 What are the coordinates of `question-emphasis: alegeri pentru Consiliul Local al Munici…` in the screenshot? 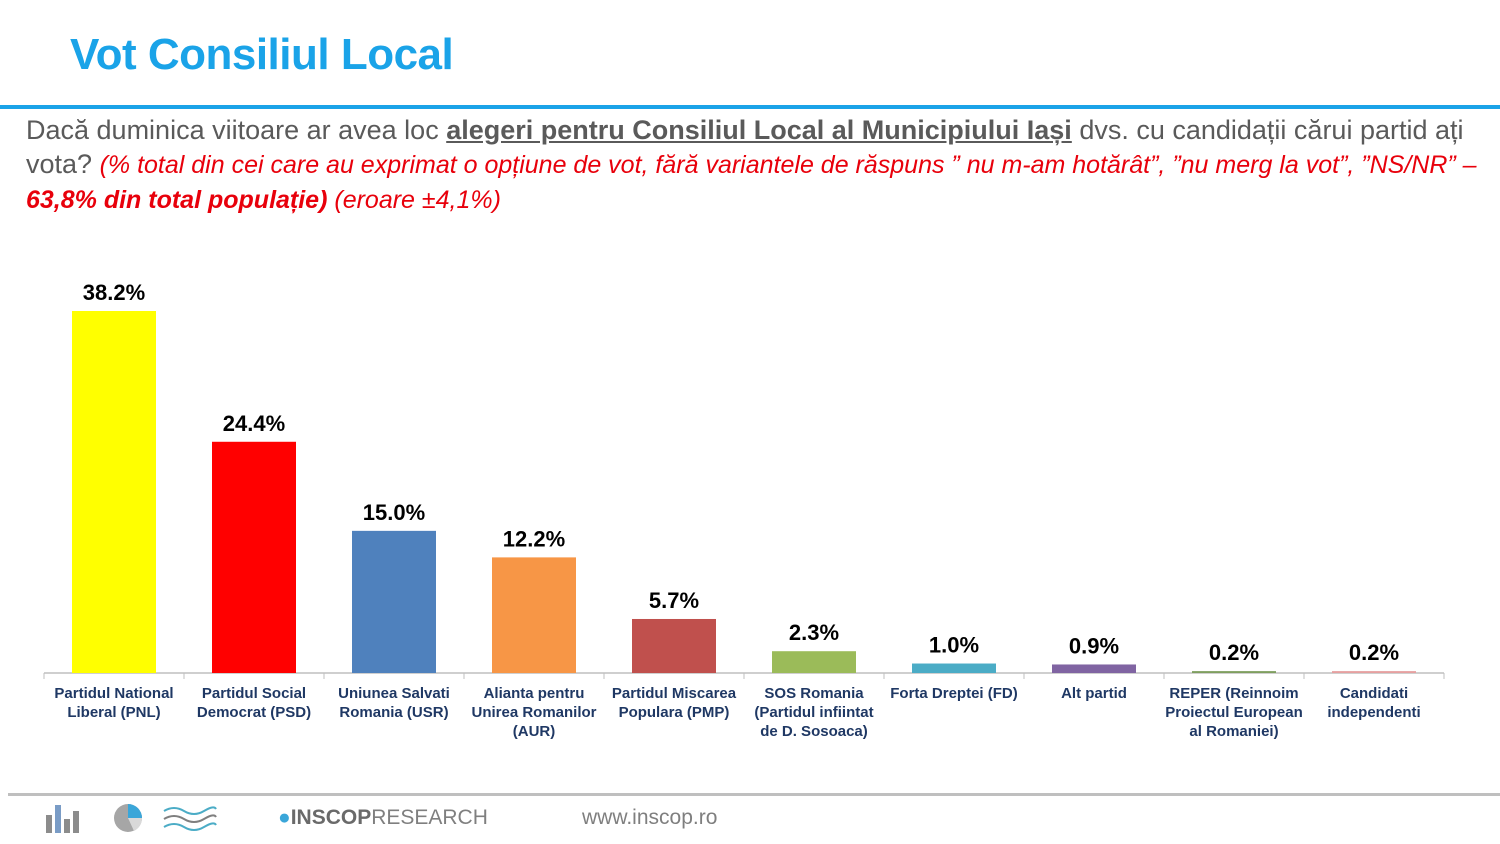 It's located at (759, 130).